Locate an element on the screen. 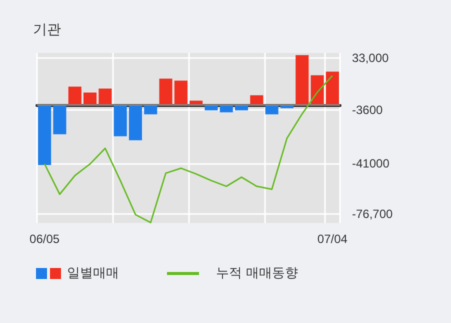  y-tick-label: -41000 is located at coordinates (371, 163).